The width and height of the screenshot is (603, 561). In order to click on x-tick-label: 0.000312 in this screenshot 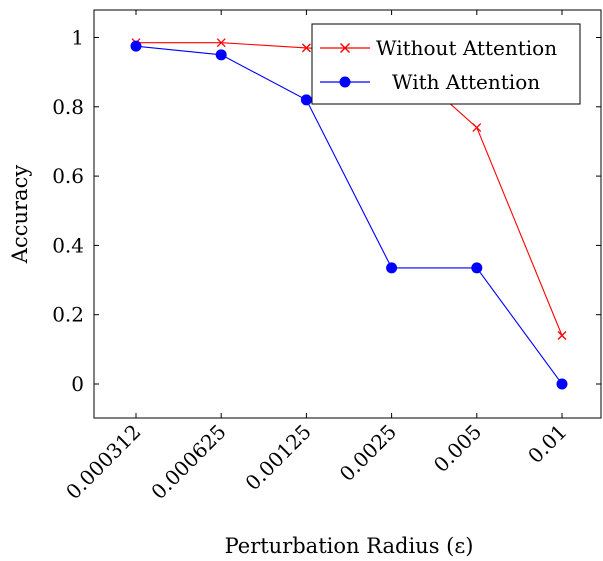, I will do `click(103, 462)`.